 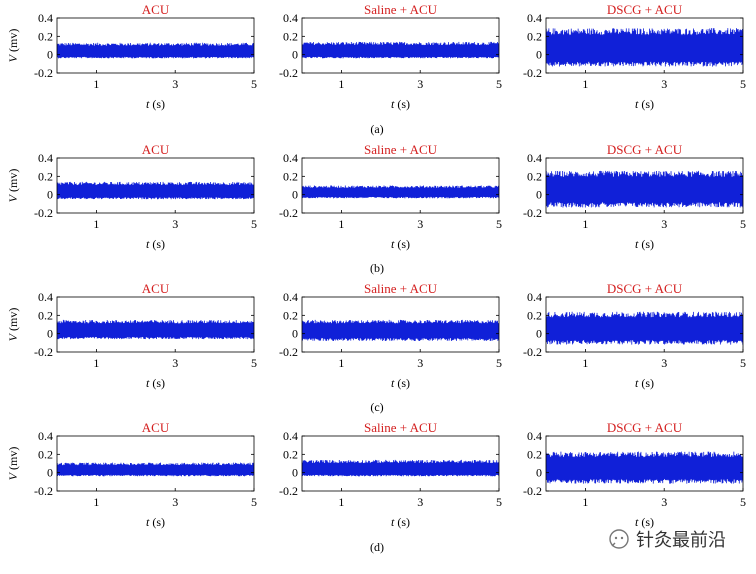 I want to click on row-caption: (c), so click(x=376, y=407).